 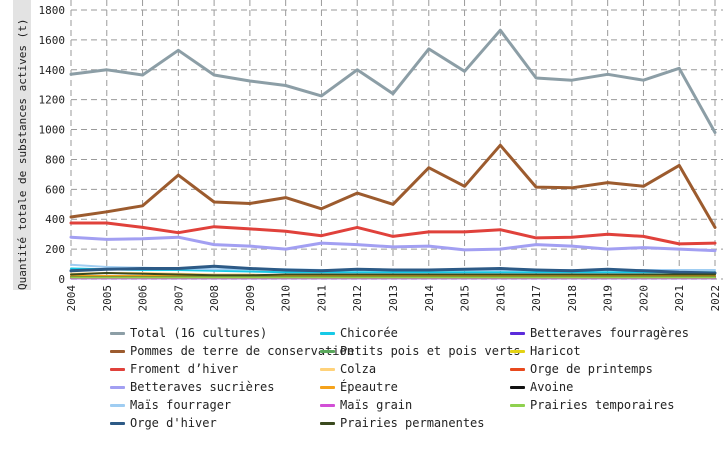 What do you see at coordinates (376, 405) in the screenshot?
I see `legend-label: Maïs grain` at bounding box center [376, 405].